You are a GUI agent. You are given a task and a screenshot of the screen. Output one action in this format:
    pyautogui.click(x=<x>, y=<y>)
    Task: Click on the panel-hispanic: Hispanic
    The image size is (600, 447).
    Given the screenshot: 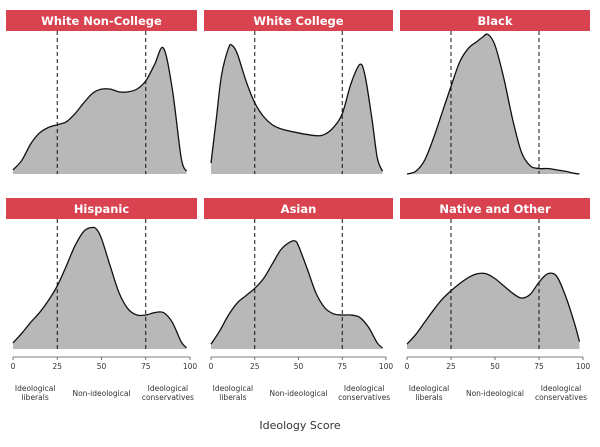 What is the action you would take?
    pyautogui.click(x=101, y=273)
    